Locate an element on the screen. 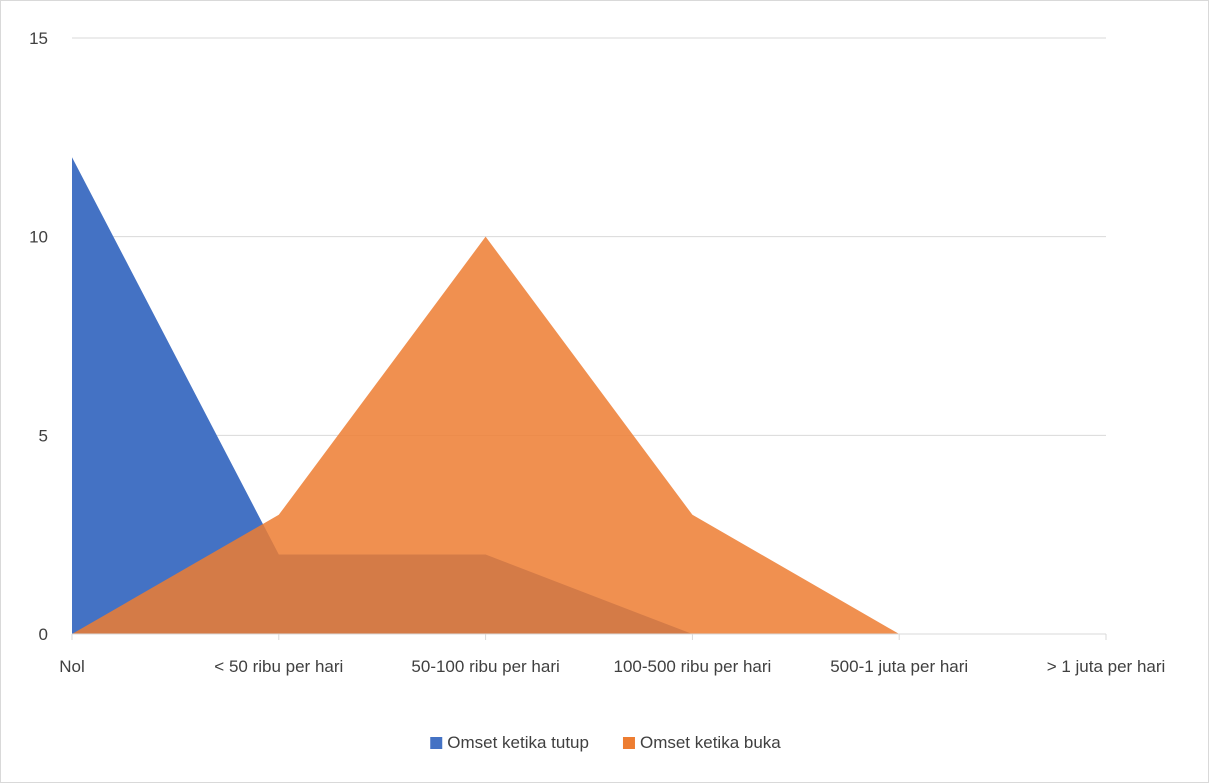 The height and width of the screenshot is (784, 1209). x-tick-label: Nol is located at coordinates (72, 666).